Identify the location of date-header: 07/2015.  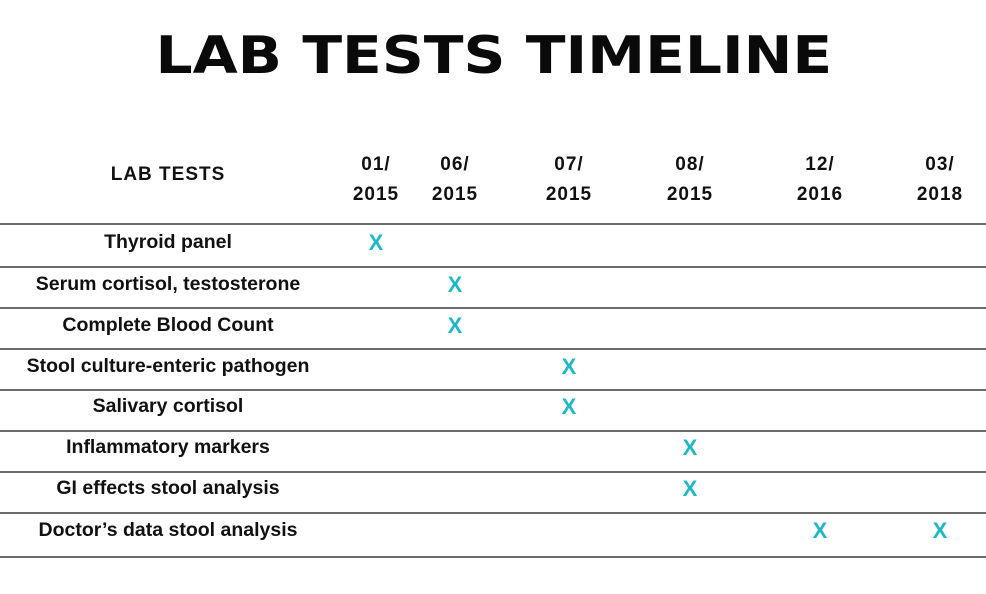
(569, 180).